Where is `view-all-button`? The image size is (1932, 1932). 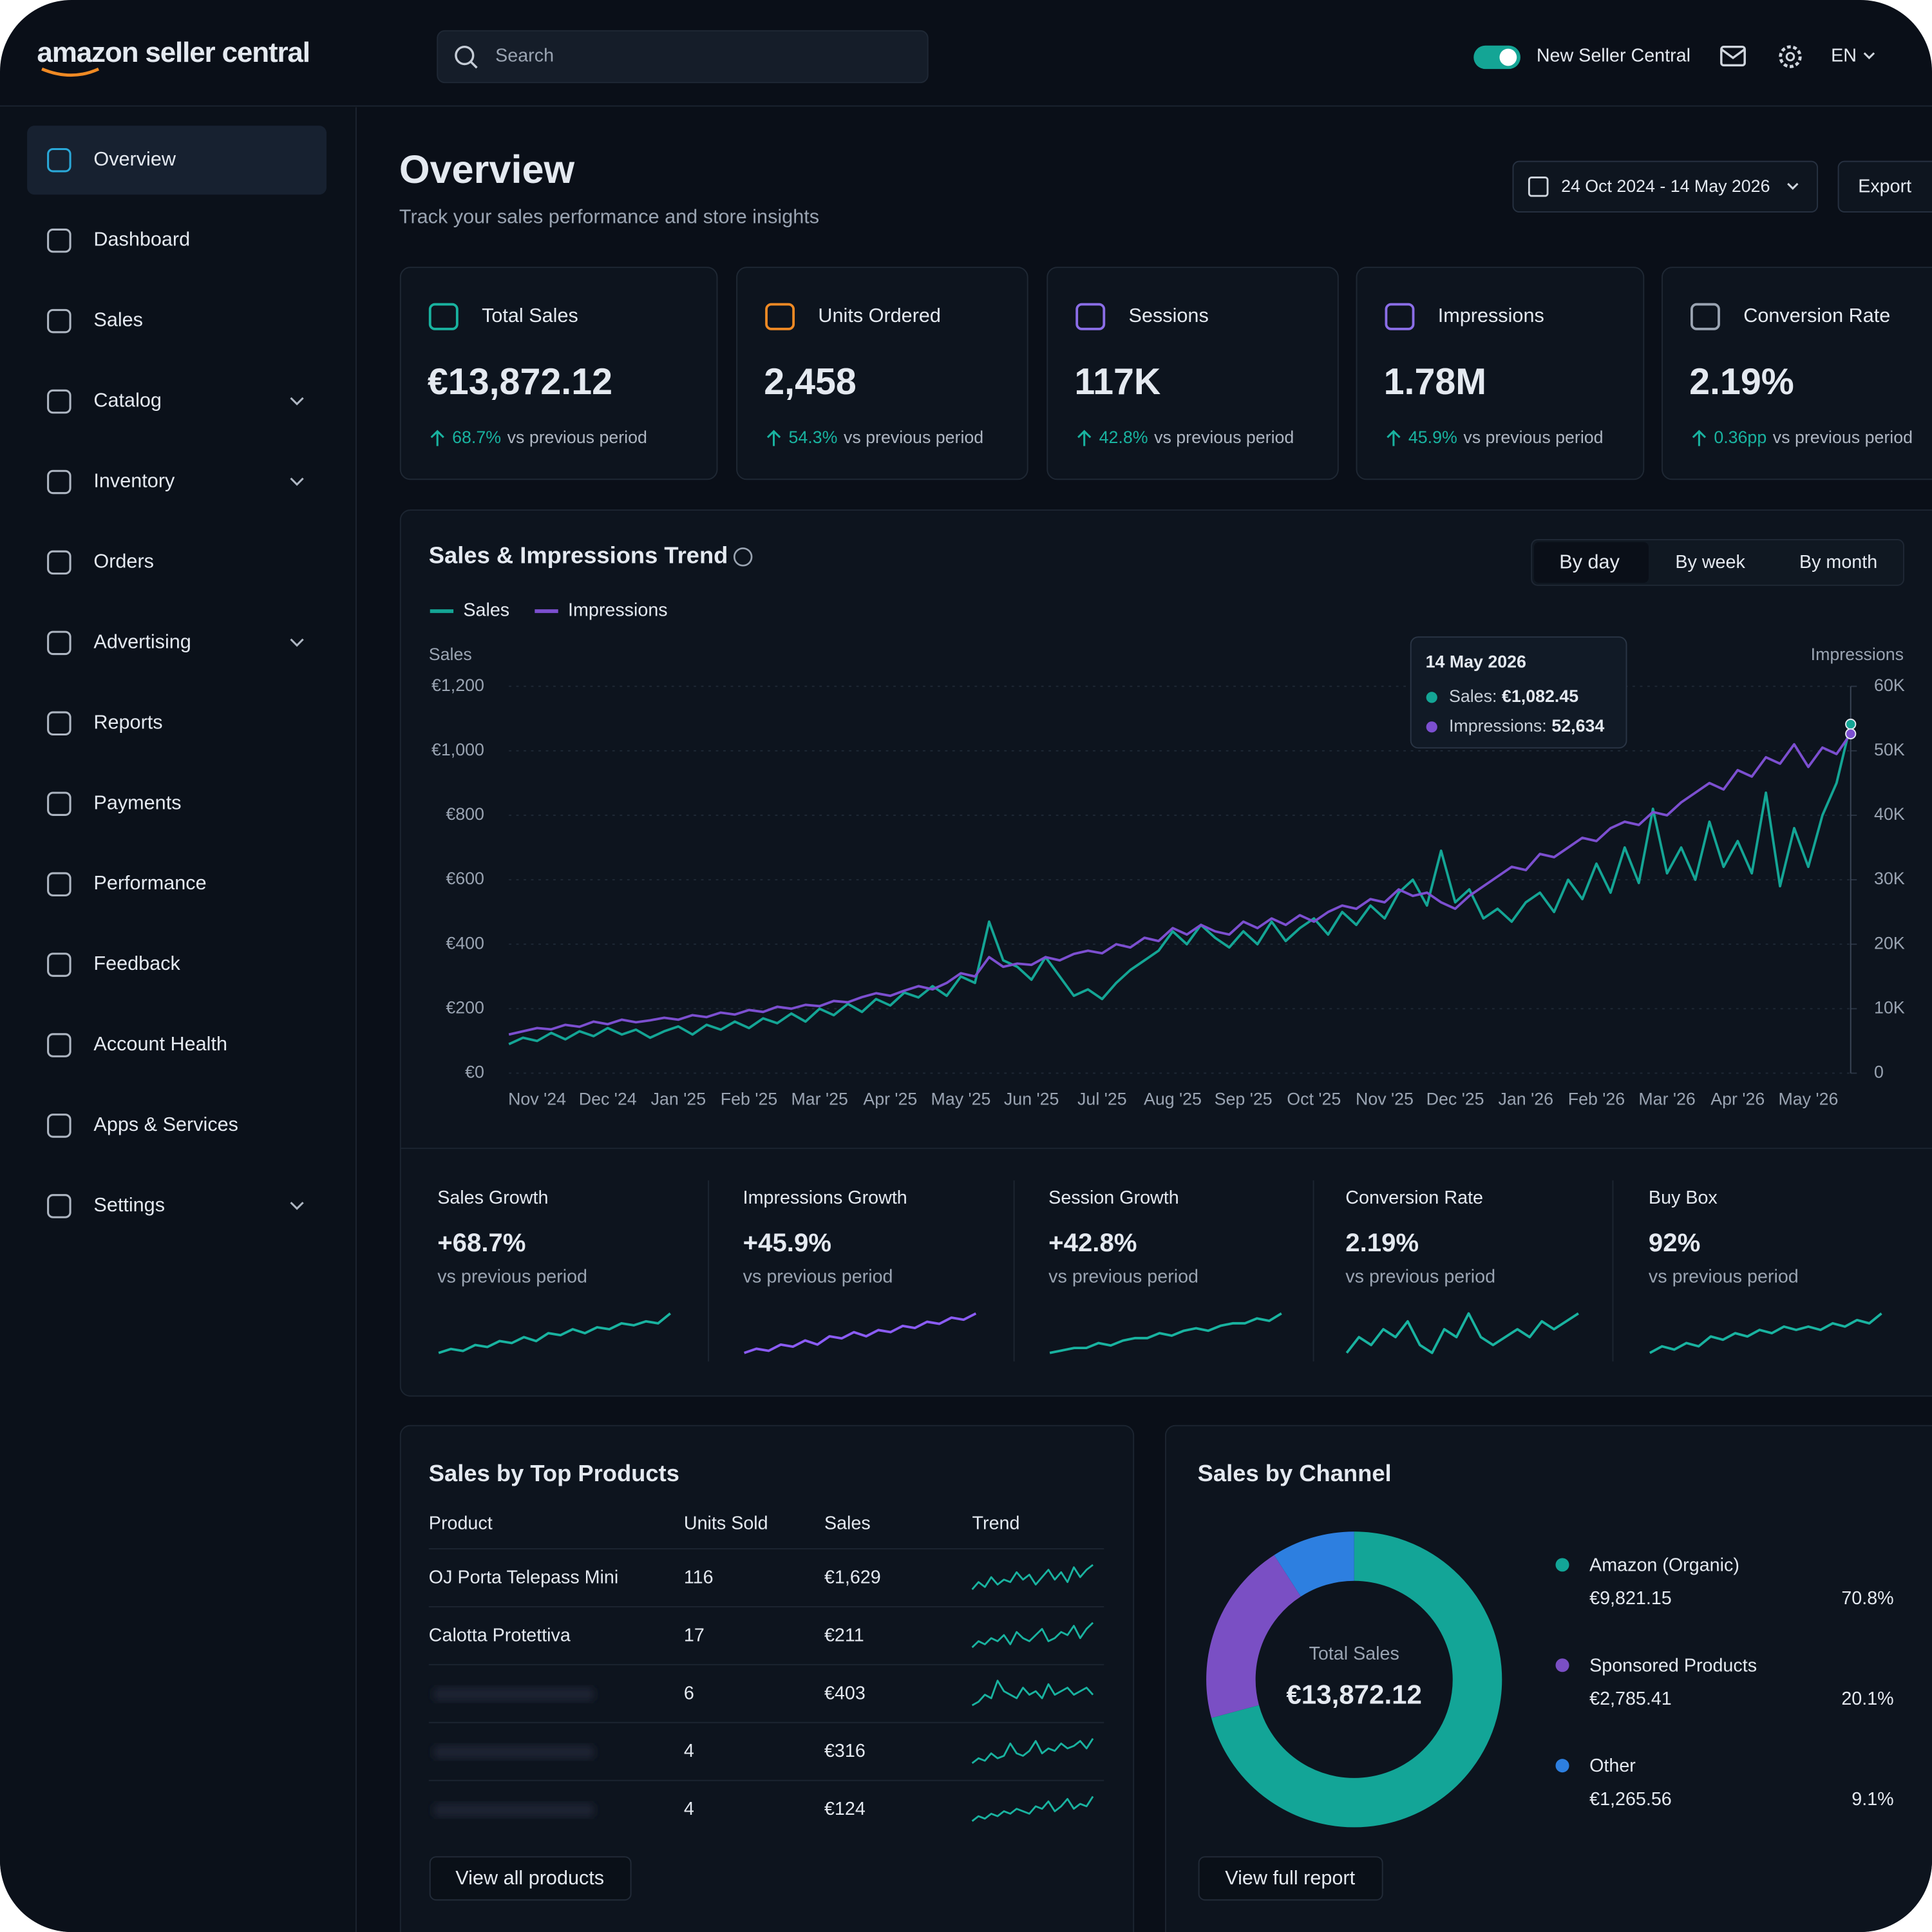 view-all-button is located at coordinates (530, 1878).